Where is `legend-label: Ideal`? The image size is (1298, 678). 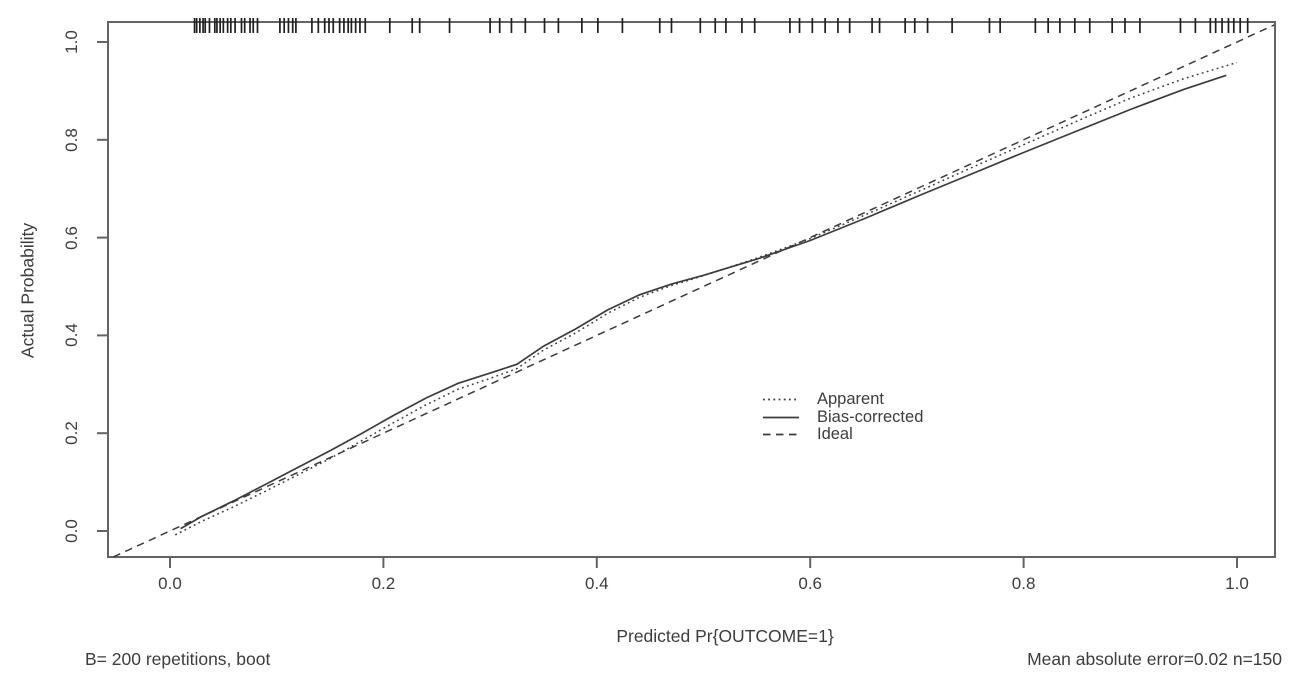 legend-label: Ideal is located at coordinates (835, 434).